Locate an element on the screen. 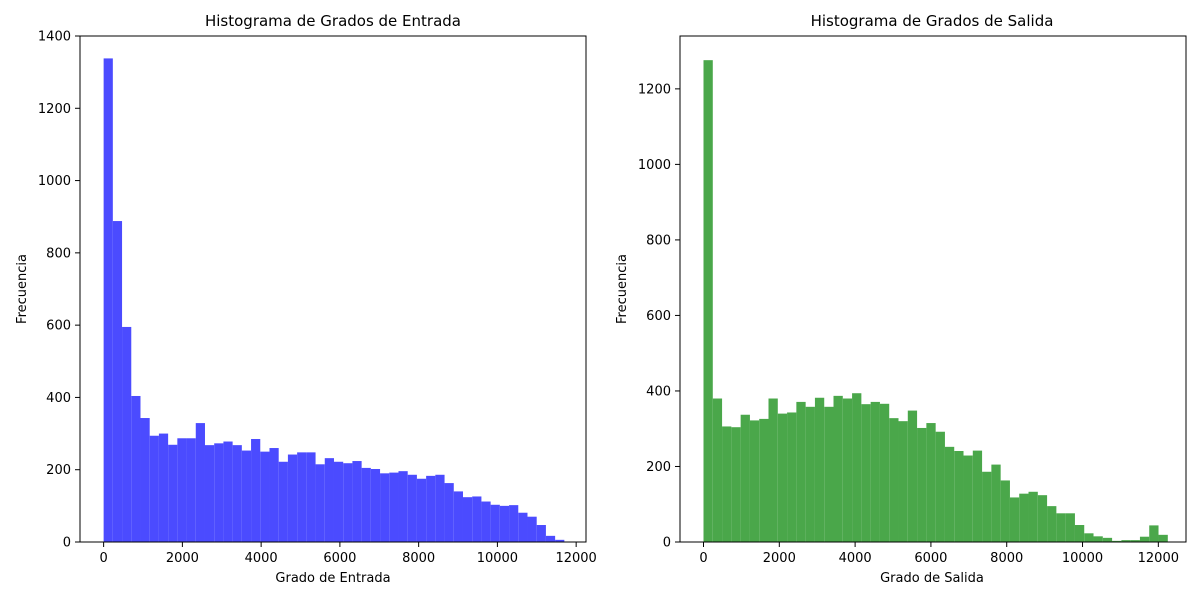 The height and width of the screenshot is (600, 1200). y-tick-label: 200 is located at coordinates (658, 467).